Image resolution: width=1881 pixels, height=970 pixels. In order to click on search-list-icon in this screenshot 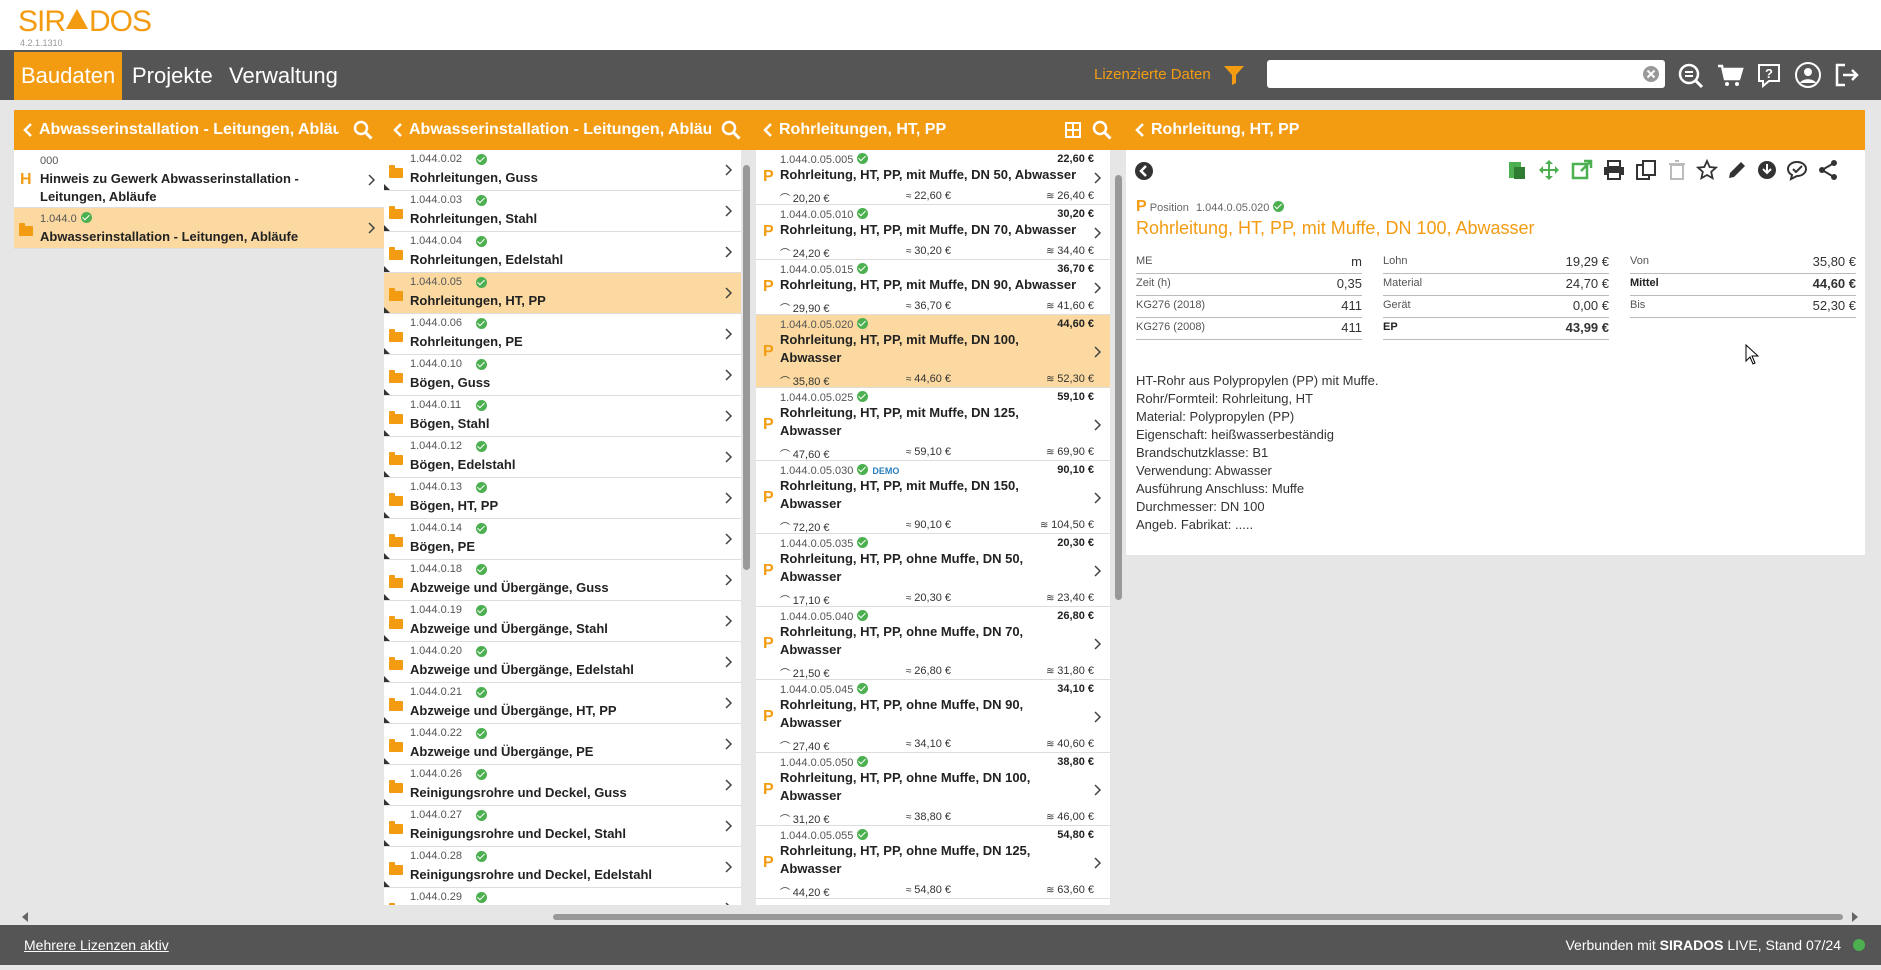, I will do `click(1690, 75)`.